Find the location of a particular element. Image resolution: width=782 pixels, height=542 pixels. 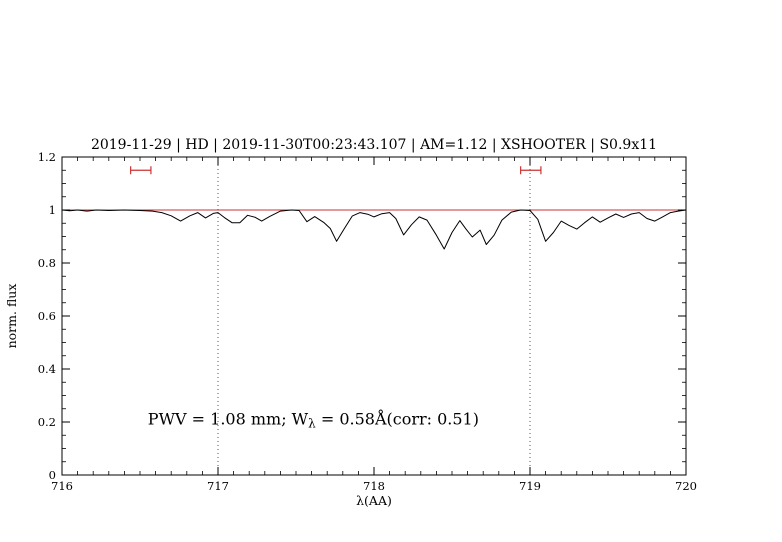

y-tick-label: 0.2 is located at coordinates (47, 422).